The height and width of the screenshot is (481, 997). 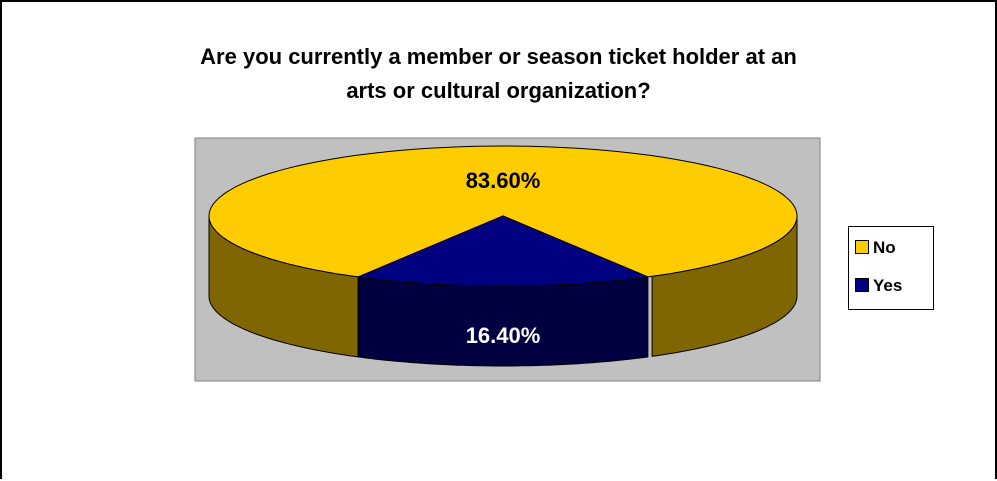 I want to click on label-layer: 83.60% 16.40%, so click(x=503, y=258).